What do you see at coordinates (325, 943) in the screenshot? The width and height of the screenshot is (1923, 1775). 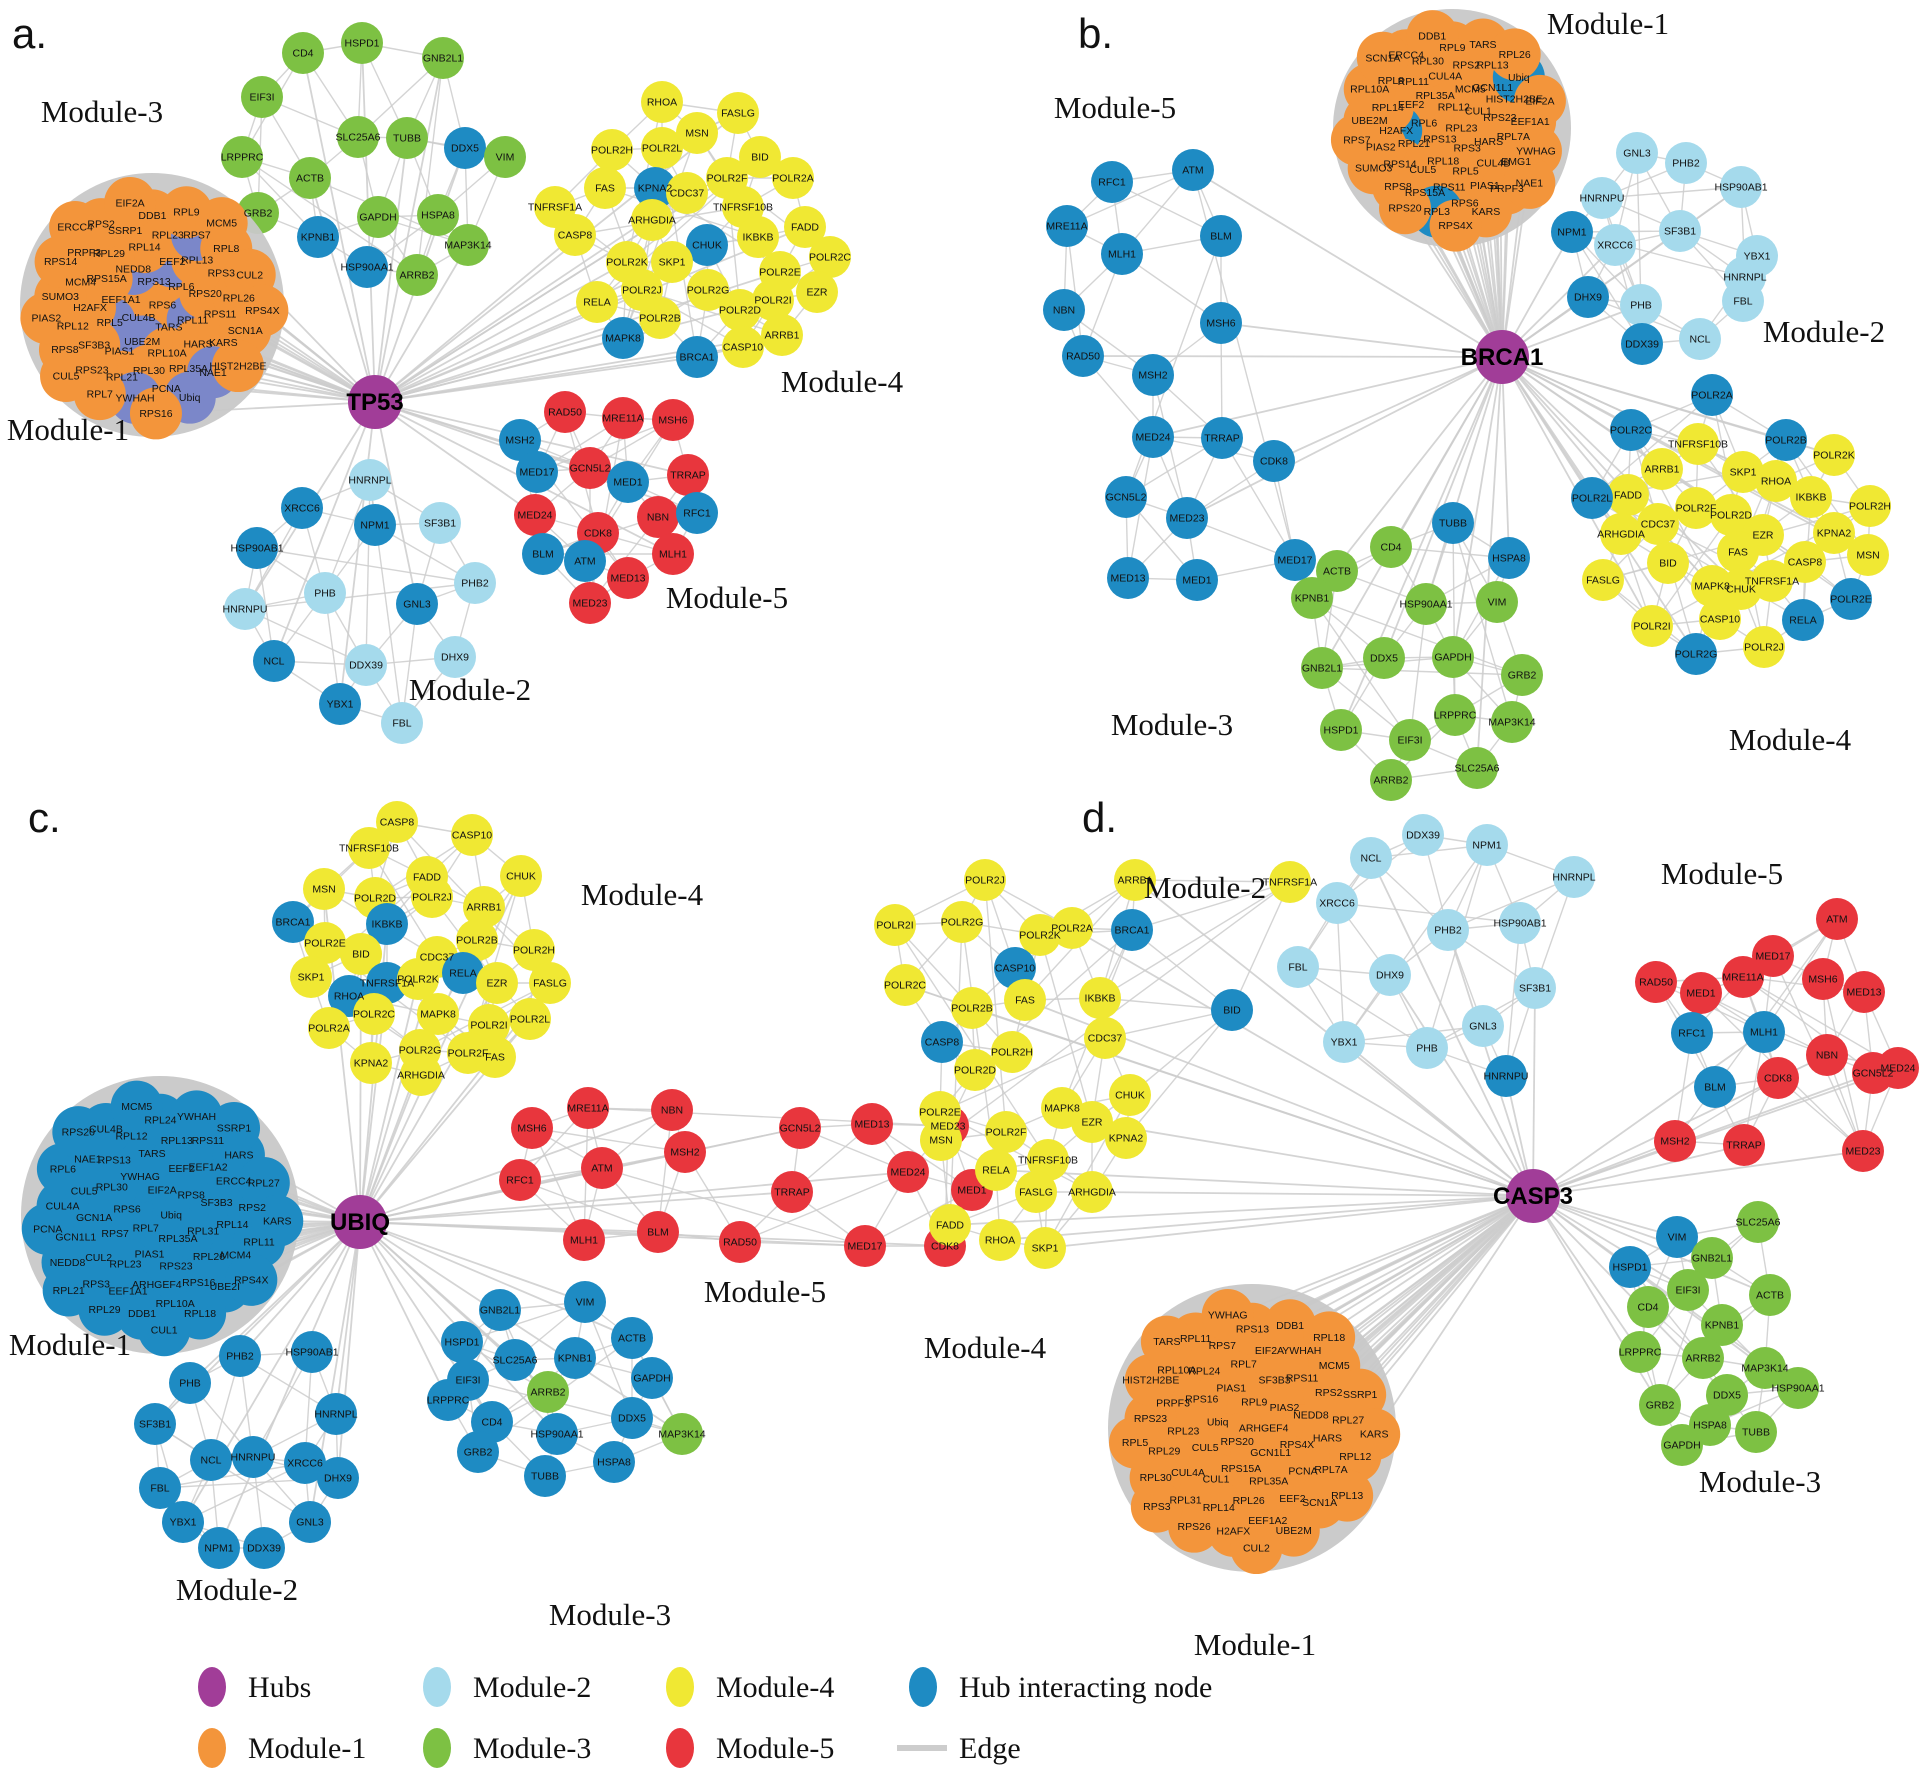 I see `node-polr2e` at bounding box center [325, 943].